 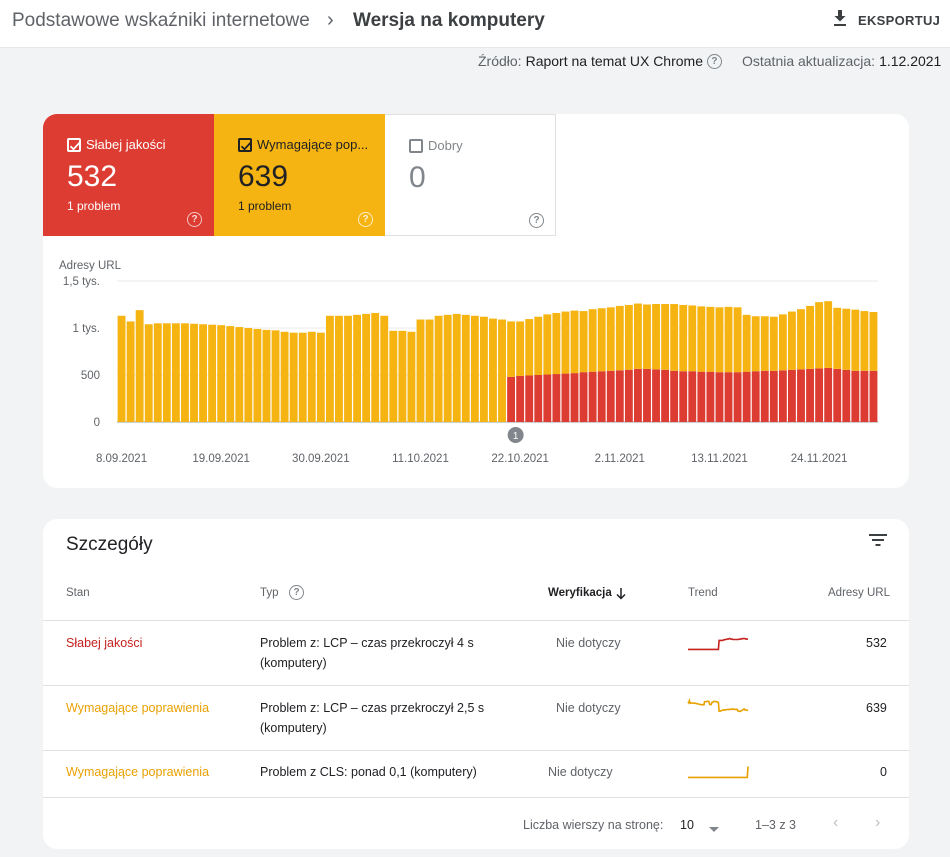 I want to click on chevron-right-icon: ›, so click(x=878, y=822).